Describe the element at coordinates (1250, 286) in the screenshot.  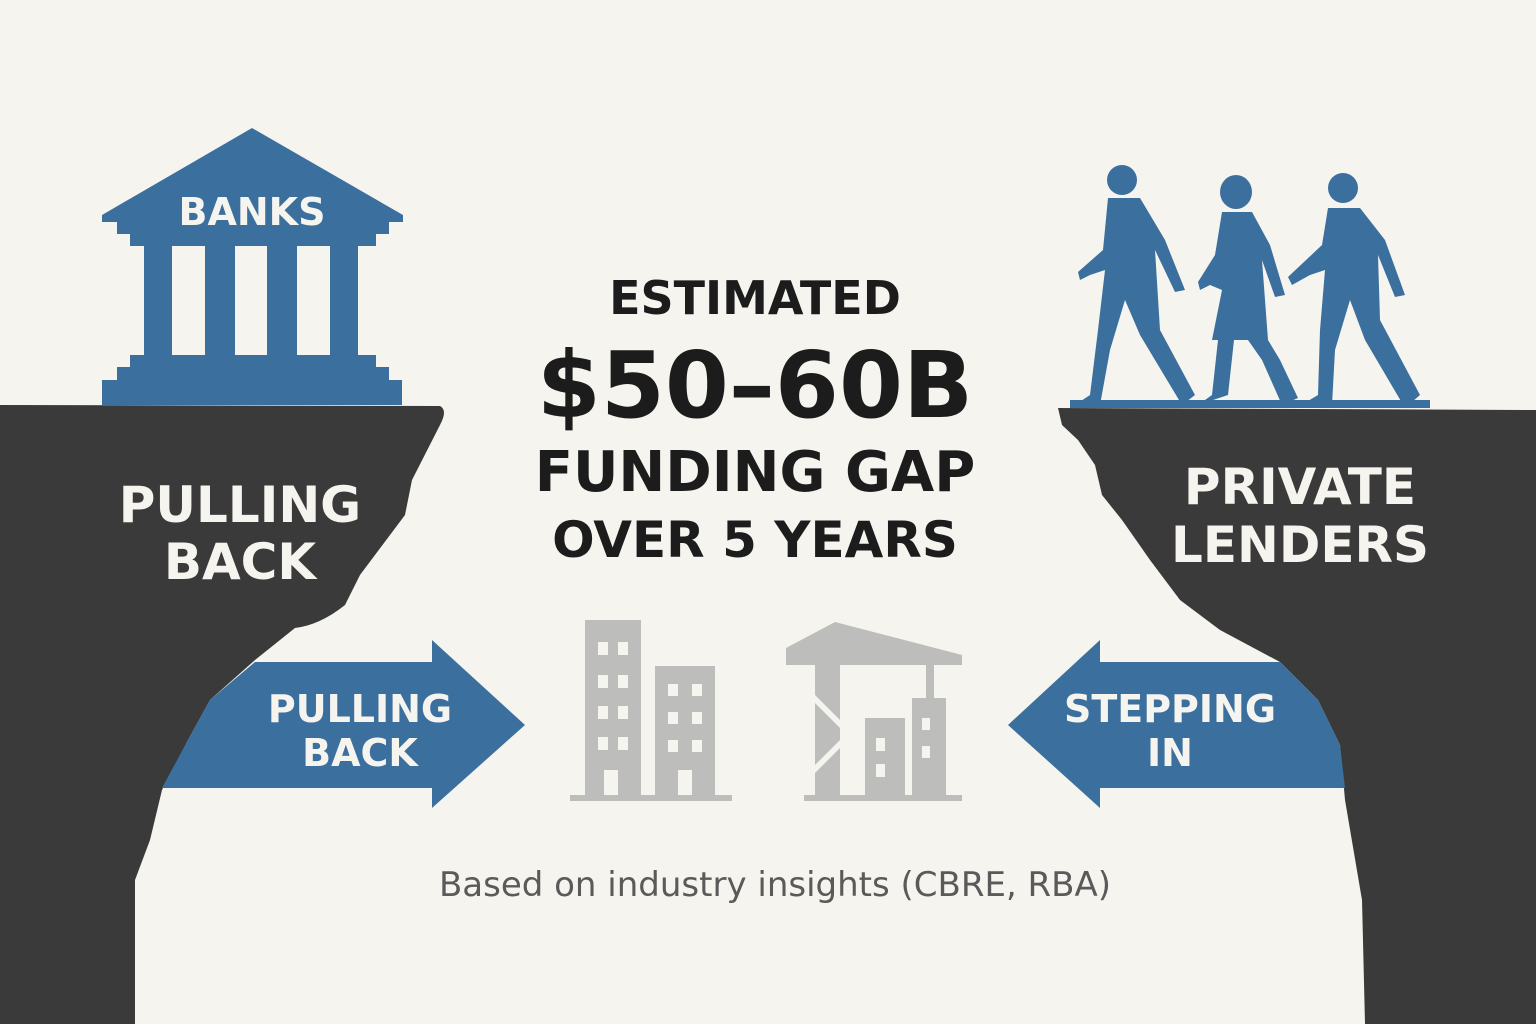
I see `walking-people-icon` at that location.